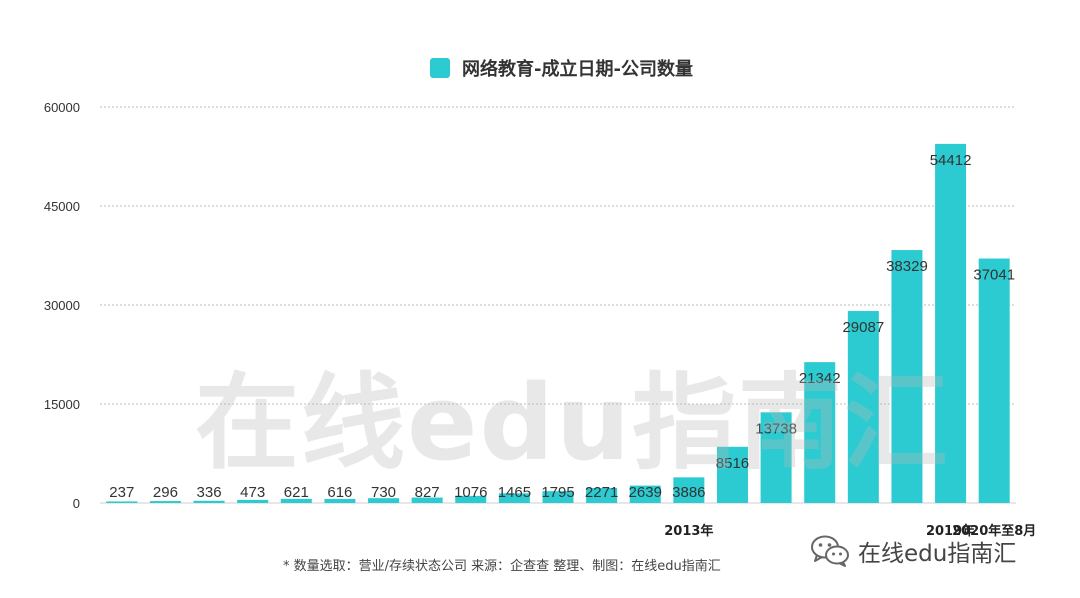  What do you see at coordinates (732, 463) in the screenshot?
I see `data-label: 8516` at bounding box center [732, 463].